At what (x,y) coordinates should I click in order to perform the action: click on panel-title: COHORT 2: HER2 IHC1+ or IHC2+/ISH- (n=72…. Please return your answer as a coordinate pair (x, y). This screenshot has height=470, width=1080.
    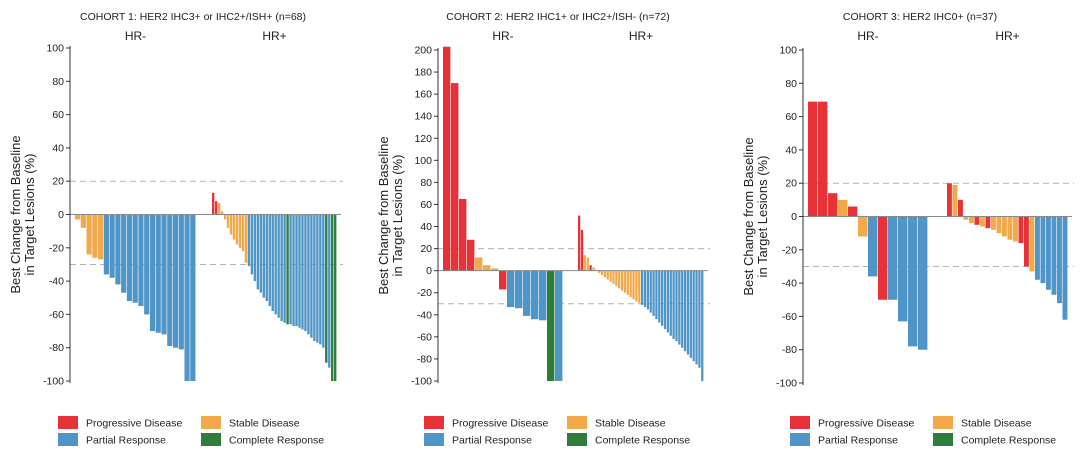
    Looking at the image, I should click on (557, 17).